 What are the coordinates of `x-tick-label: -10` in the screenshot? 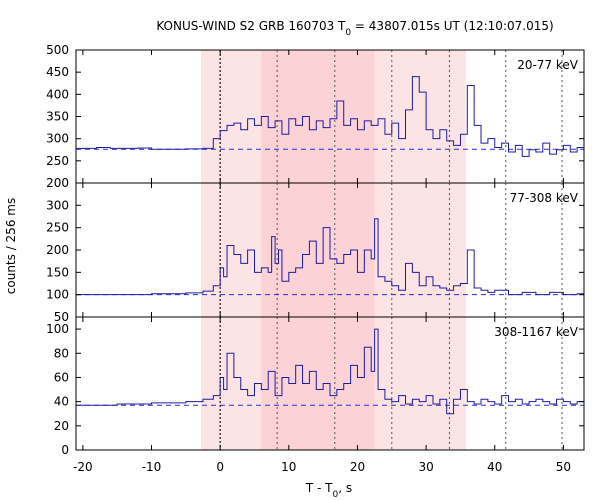 It's located at (152, 467).